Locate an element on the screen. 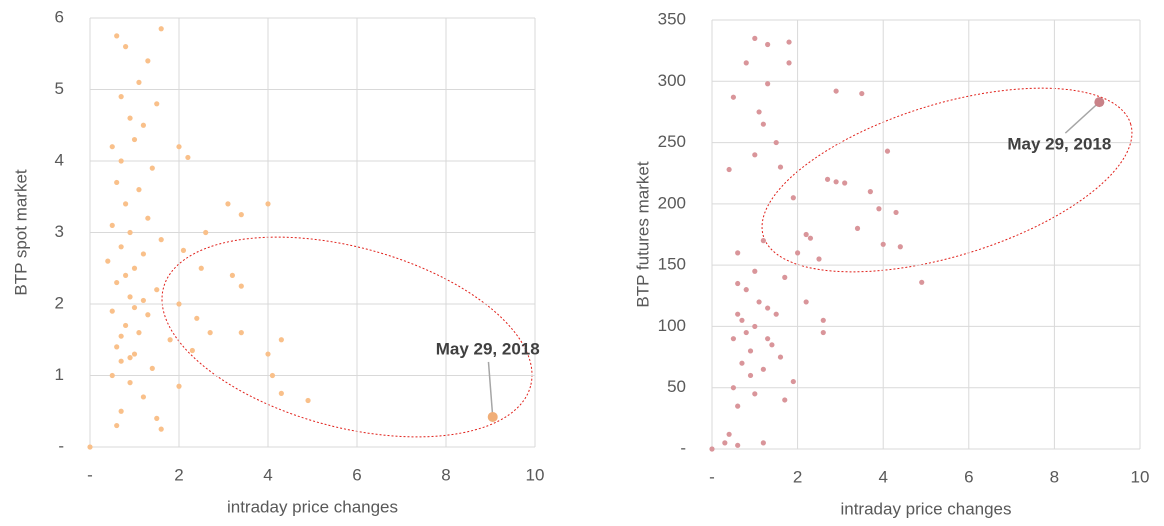 This screenshot has width=1164, height=526. y-tick-label: 200 is located at coordinates (672, 202).